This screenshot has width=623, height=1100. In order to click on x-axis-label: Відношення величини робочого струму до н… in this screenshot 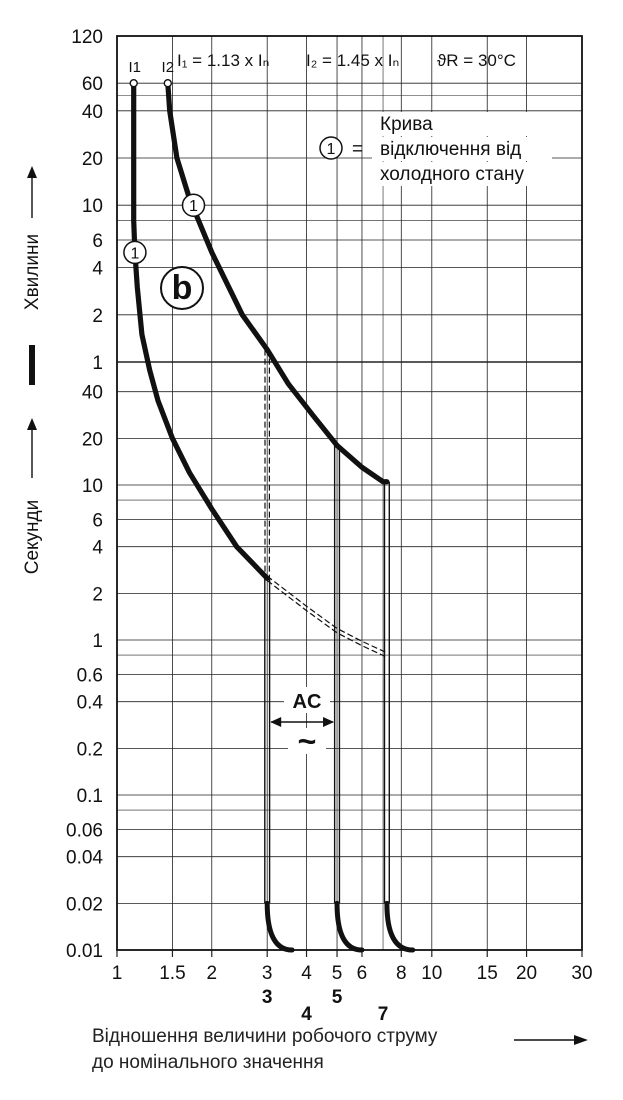, I will do `click(302, 1050)`.